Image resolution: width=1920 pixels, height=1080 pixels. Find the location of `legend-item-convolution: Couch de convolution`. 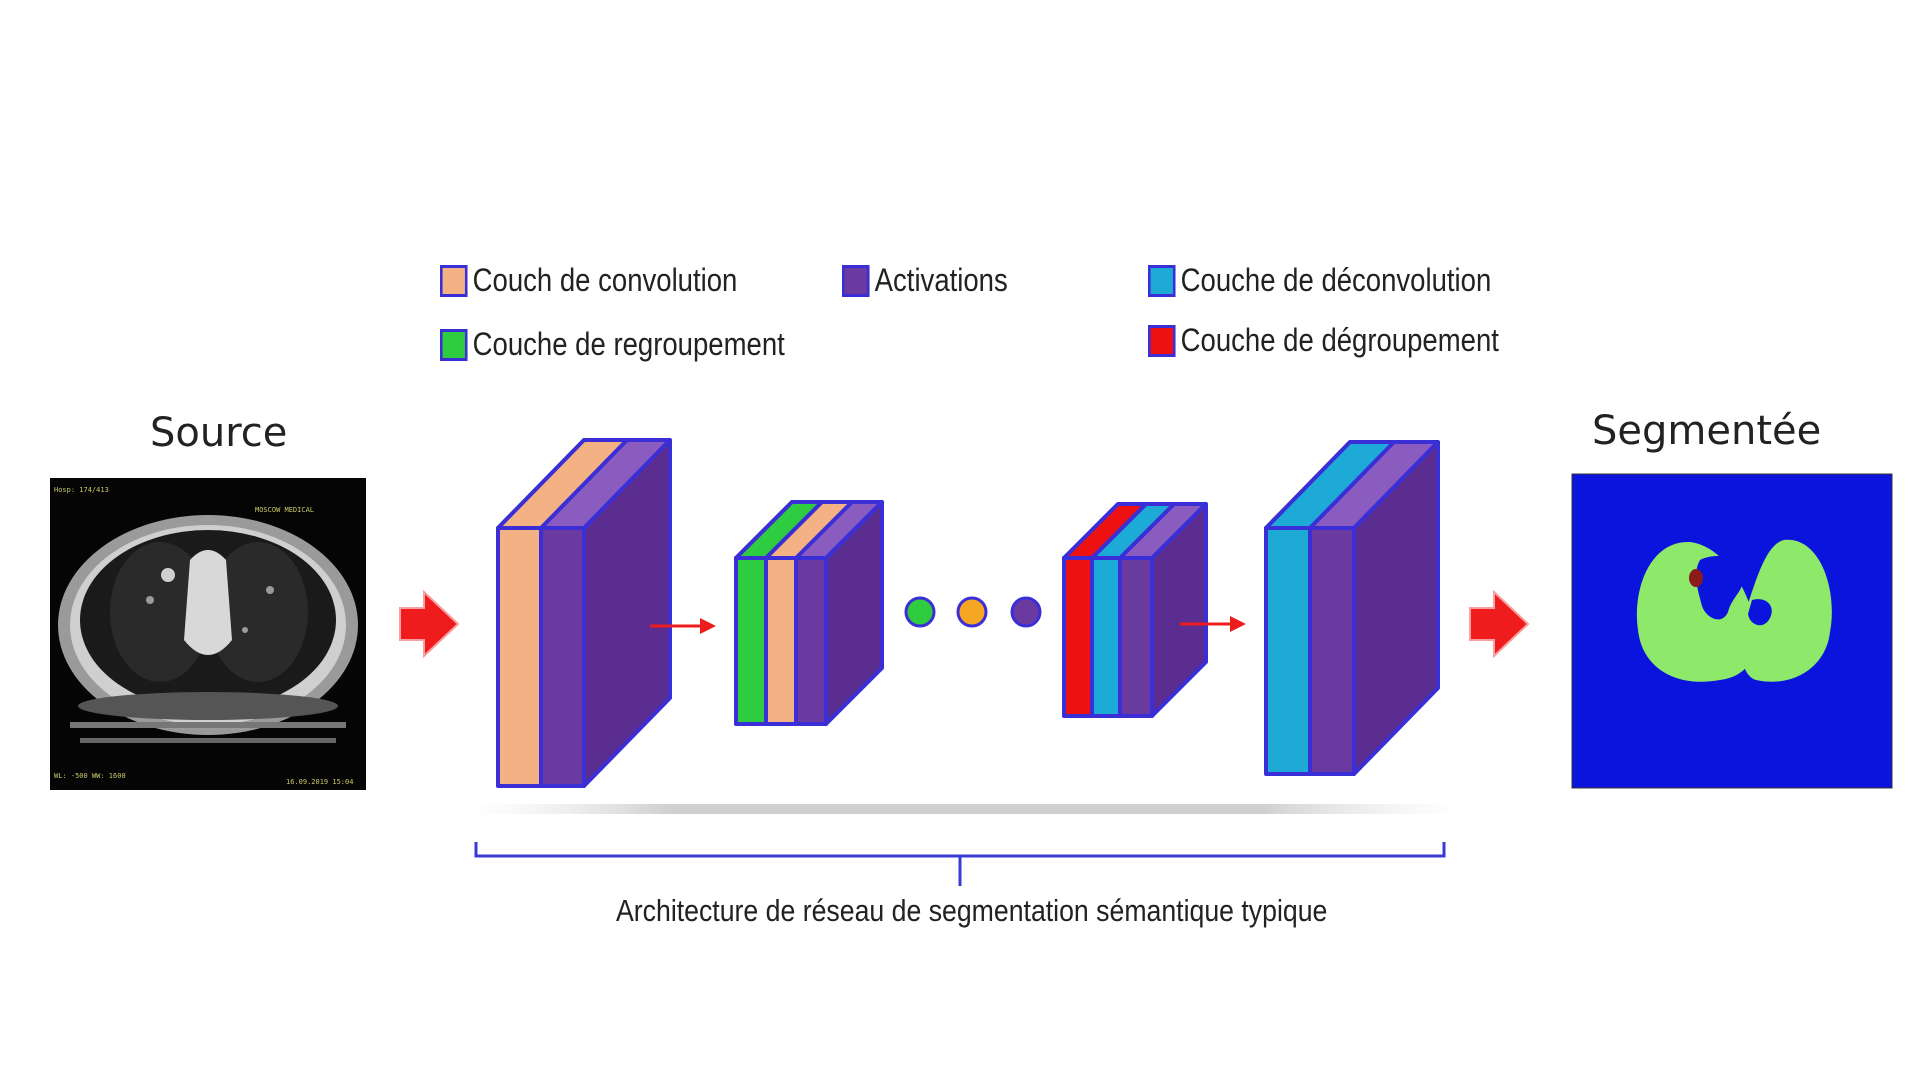

legend-item-convolution: Couch de convolution is located at coordinates (588, 280).